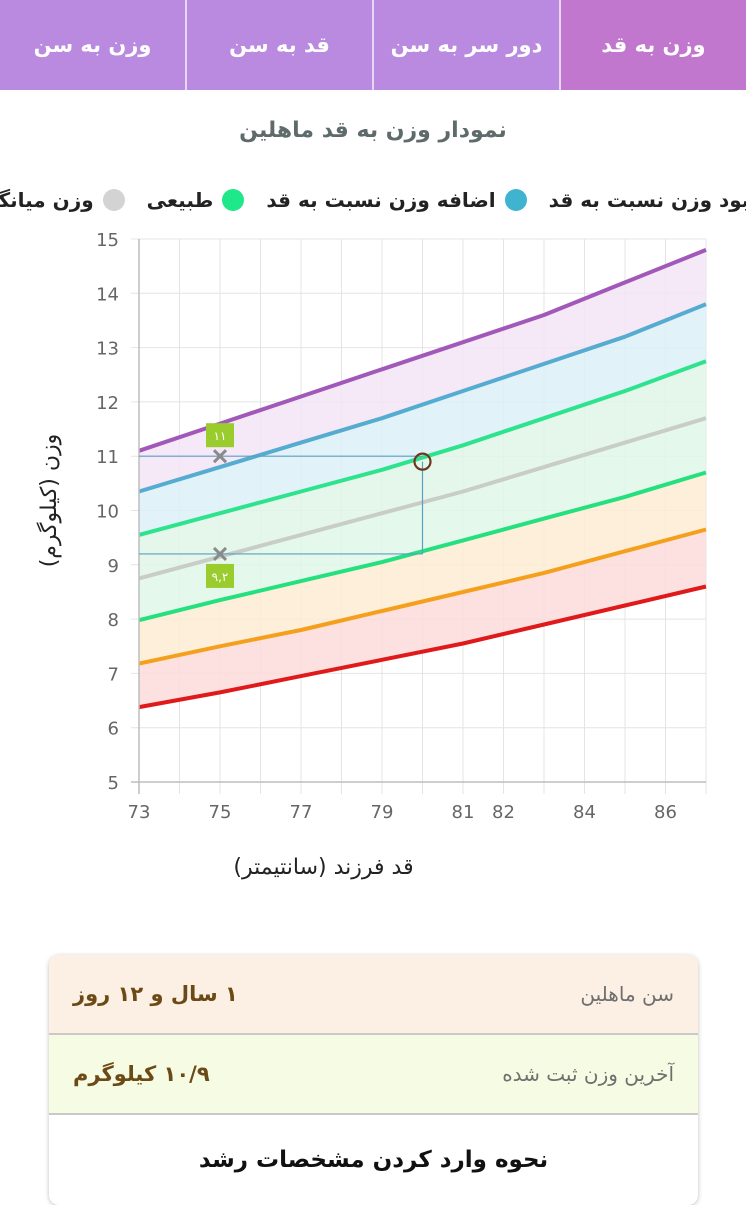  Describe the element at coordinates (107, 403) in the screenshot. I see `y-tick-label: 12` at that location.